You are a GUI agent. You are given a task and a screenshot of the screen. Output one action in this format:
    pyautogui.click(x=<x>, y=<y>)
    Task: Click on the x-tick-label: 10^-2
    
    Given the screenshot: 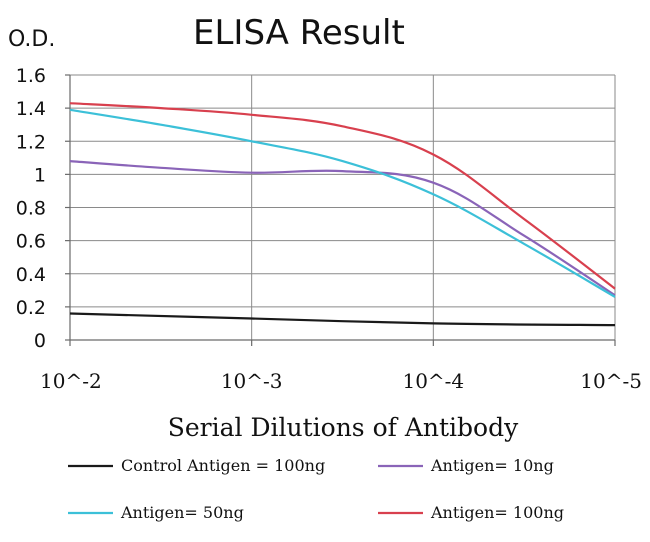 What is the action you would take?
    pyautogui.click(x=71, y=381)
    